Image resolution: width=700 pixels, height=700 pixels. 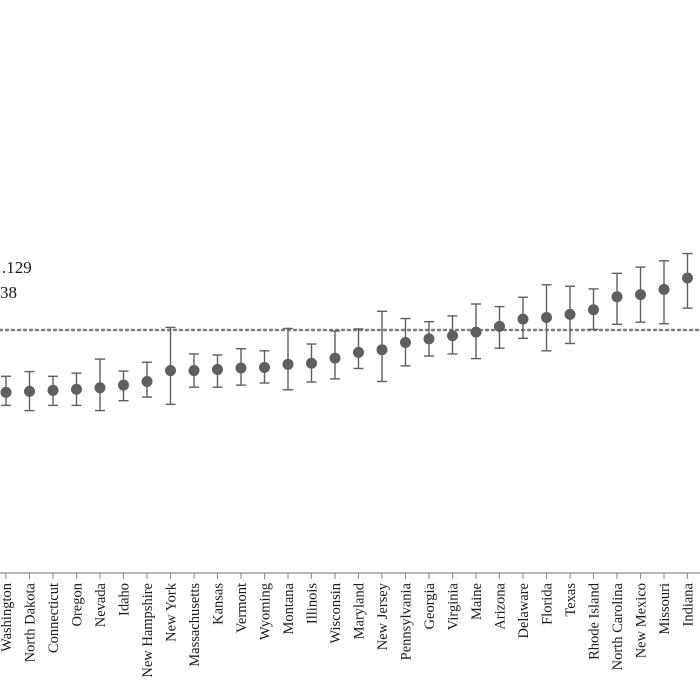 I want to click on x-tick-label: Georgia, so click(x=430, y=605).